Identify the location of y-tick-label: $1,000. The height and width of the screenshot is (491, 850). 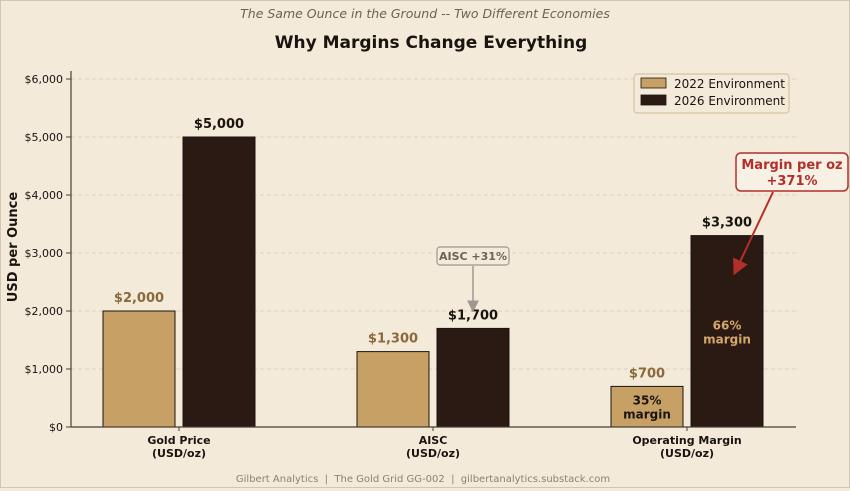
(44, 369).